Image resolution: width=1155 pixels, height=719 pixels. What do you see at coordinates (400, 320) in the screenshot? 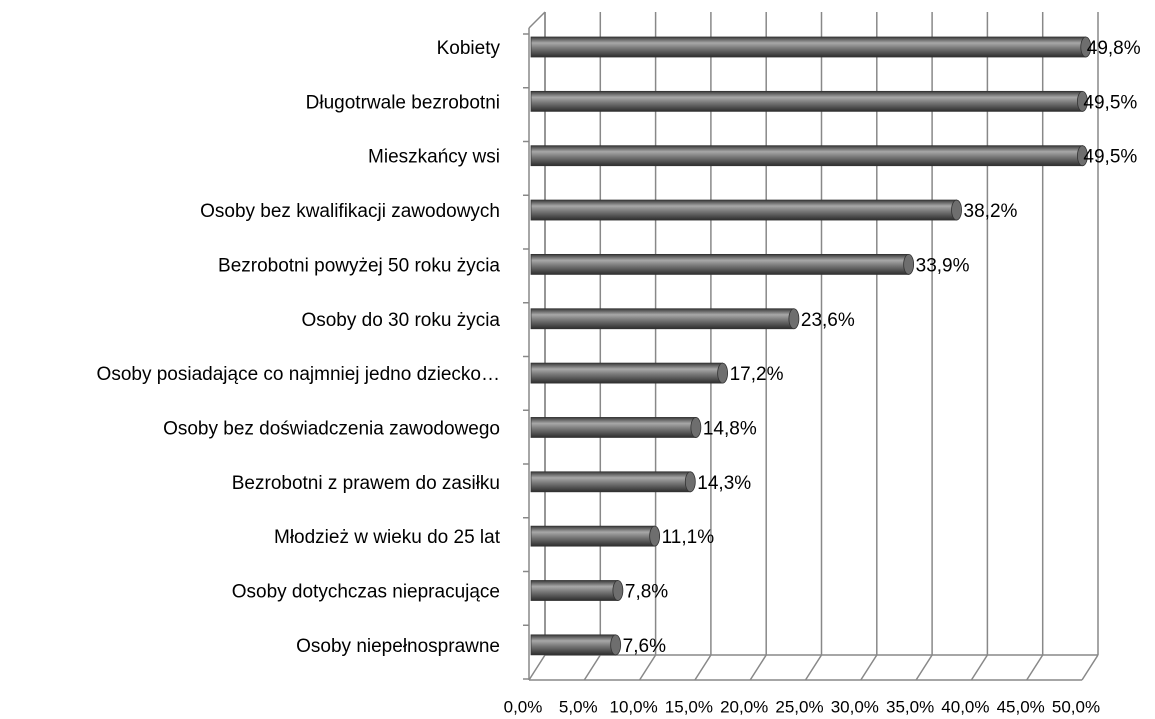
I see `category-label: Osoby do 30 roku życia` at bounding box center [400, 320].